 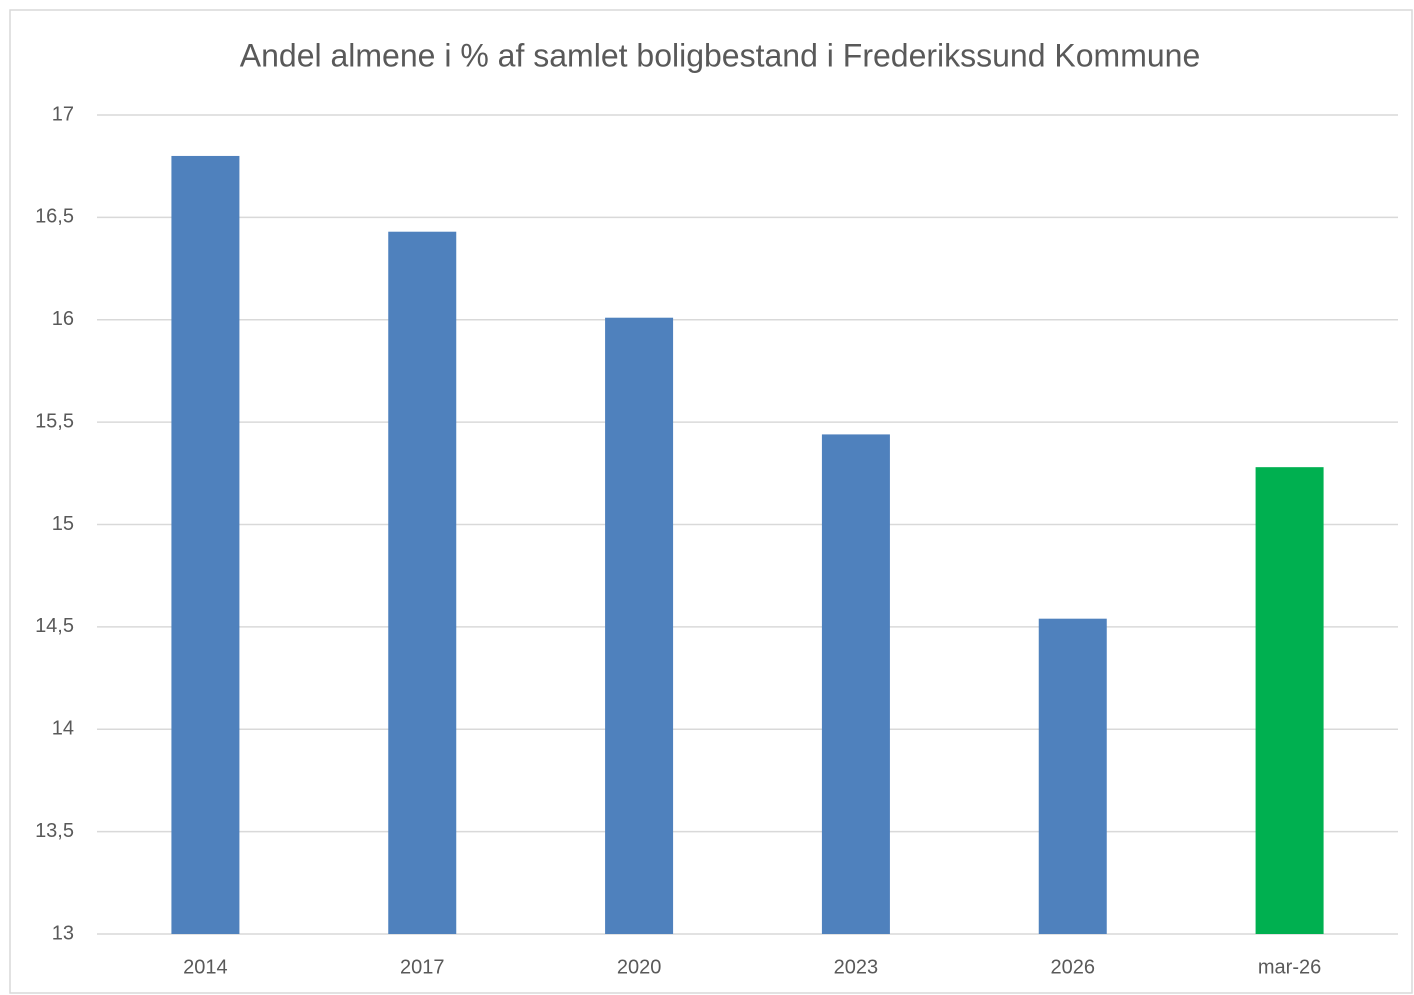 I want to click on x-tick-label: 2020, so click(x=639, y=967).